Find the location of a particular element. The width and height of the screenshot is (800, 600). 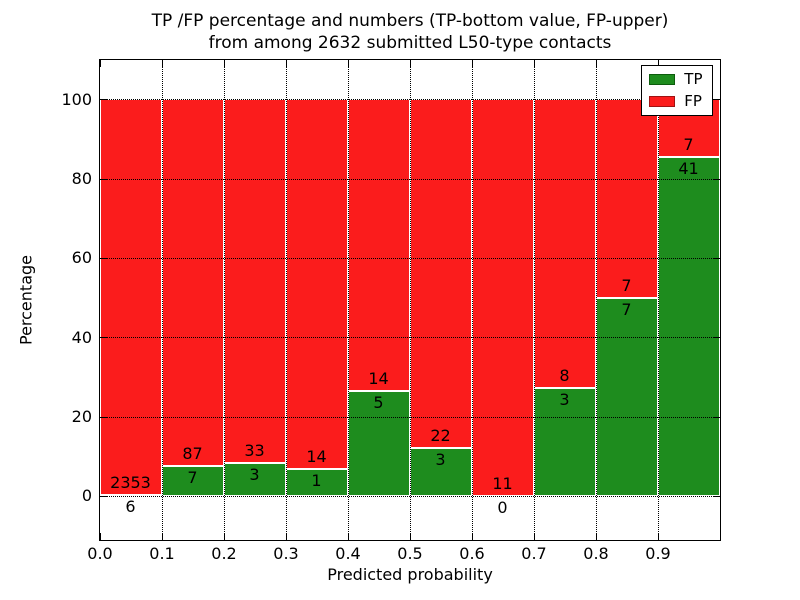

y-tick-label: 80 is located at coordinates (81, 178).